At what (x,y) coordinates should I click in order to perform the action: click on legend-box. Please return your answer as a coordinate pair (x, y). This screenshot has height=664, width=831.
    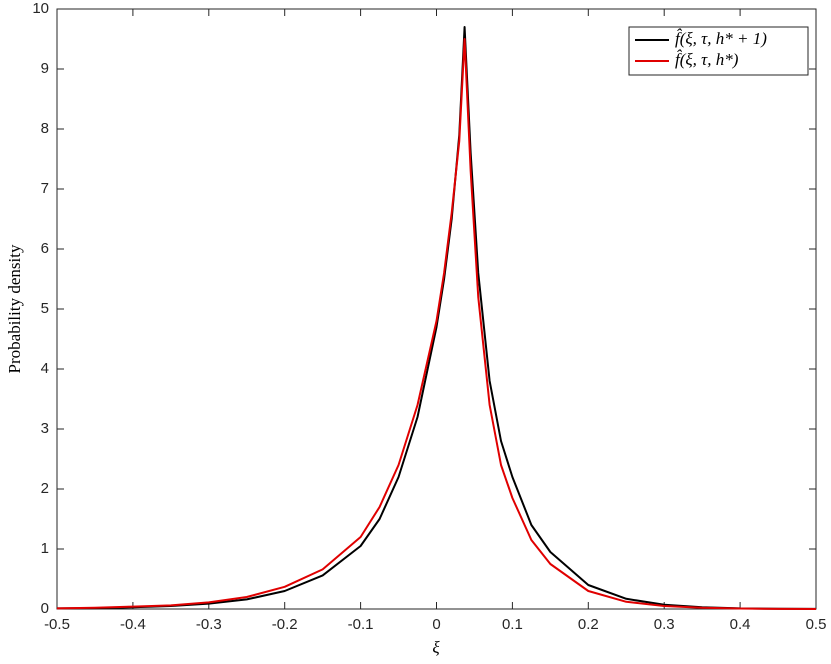
    Looking at the image, I should click on (718, 51).